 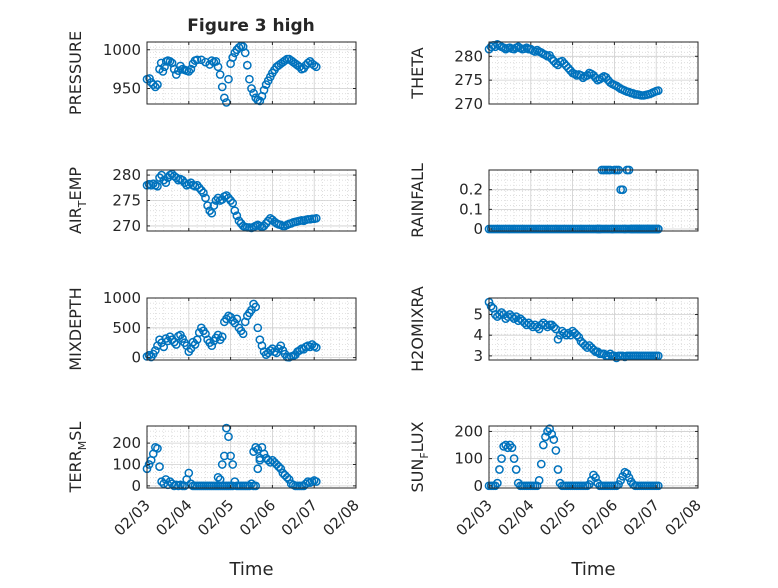 What do you see at coordinates (474, 517) in the screenshot?
I see `x-tick-label: 02/03` at bounding box center [474, 517].